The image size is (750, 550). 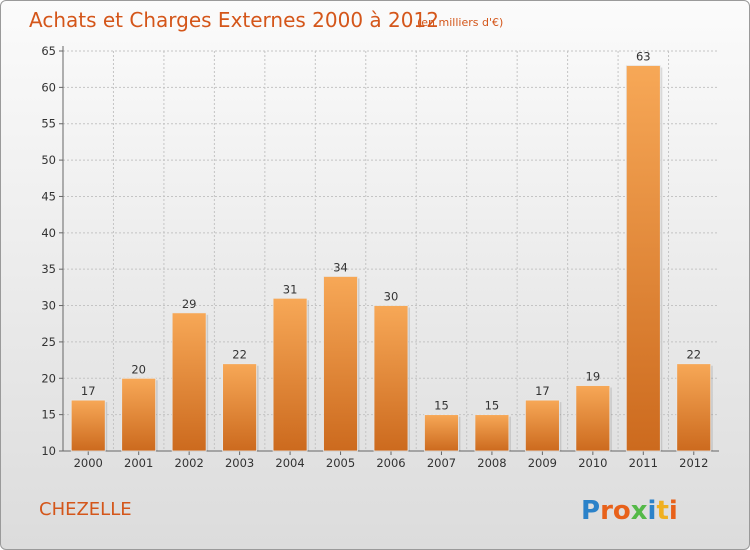 What do you see at coordinates (48, 342) in the screenshot?
I see `y-tick-label: 25` at bounding box center [48, 342].